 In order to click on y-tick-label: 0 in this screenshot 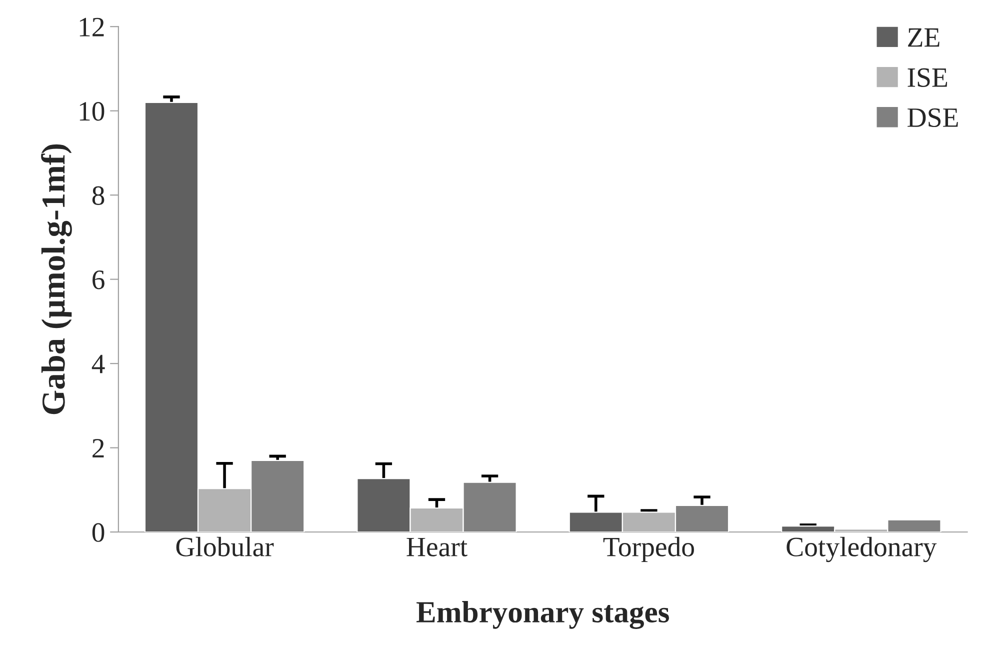, I will do `click(98, 532)`.